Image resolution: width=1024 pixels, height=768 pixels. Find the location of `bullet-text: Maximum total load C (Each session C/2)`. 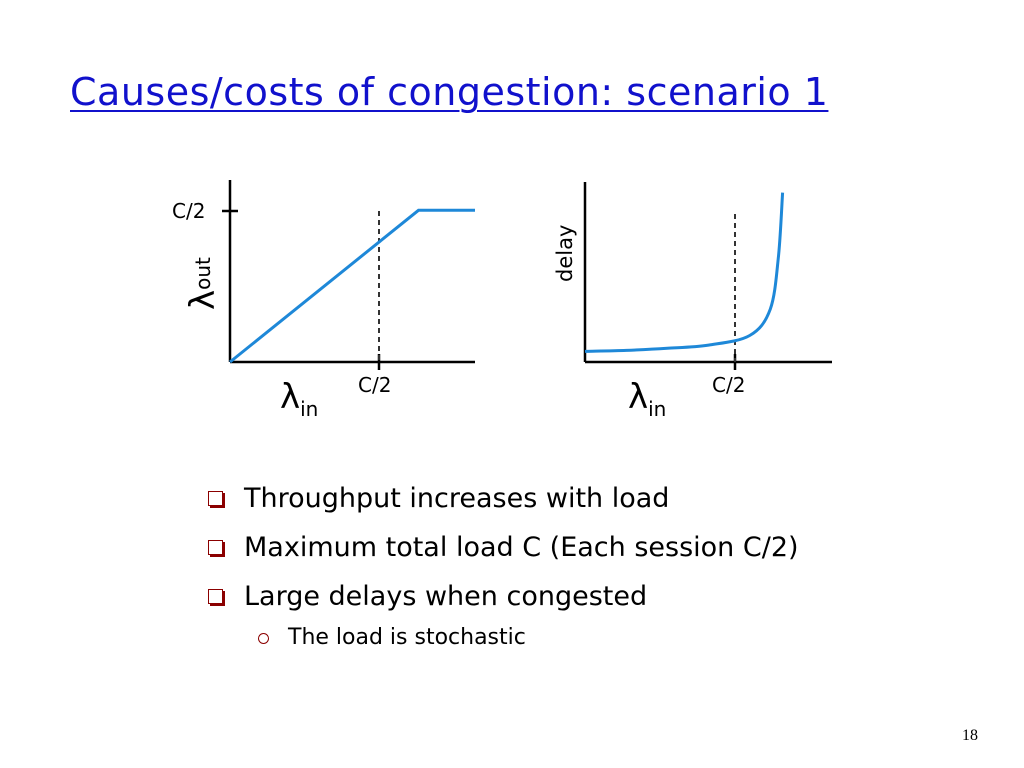

bullet-text: Maximum total load C (Each session C/2) is located at coordinates (521, 547).